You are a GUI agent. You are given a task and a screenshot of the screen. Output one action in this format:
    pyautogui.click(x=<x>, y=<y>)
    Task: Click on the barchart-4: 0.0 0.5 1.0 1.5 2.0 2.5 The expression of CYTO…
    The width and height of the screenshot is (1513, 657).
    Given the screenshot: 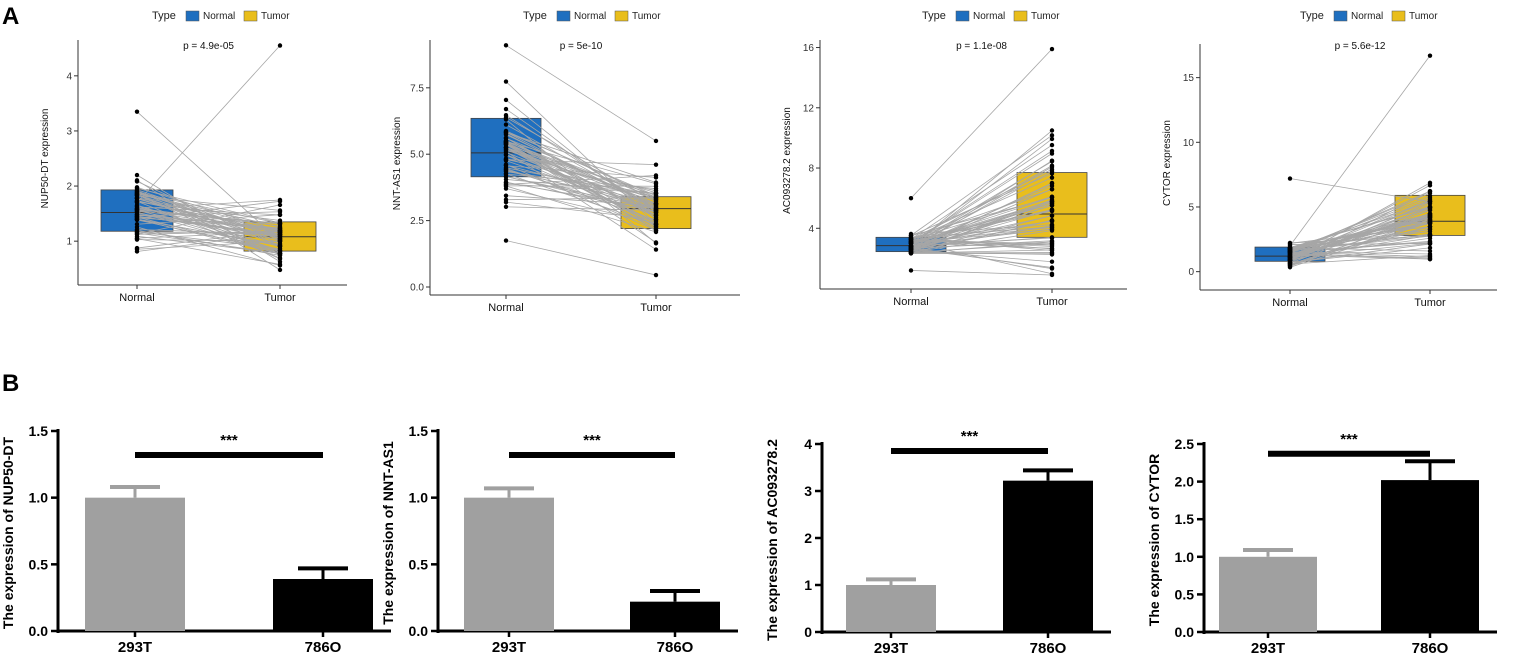 What is the action you would take?
    pyautogui.click(x=1321, y=544)
    